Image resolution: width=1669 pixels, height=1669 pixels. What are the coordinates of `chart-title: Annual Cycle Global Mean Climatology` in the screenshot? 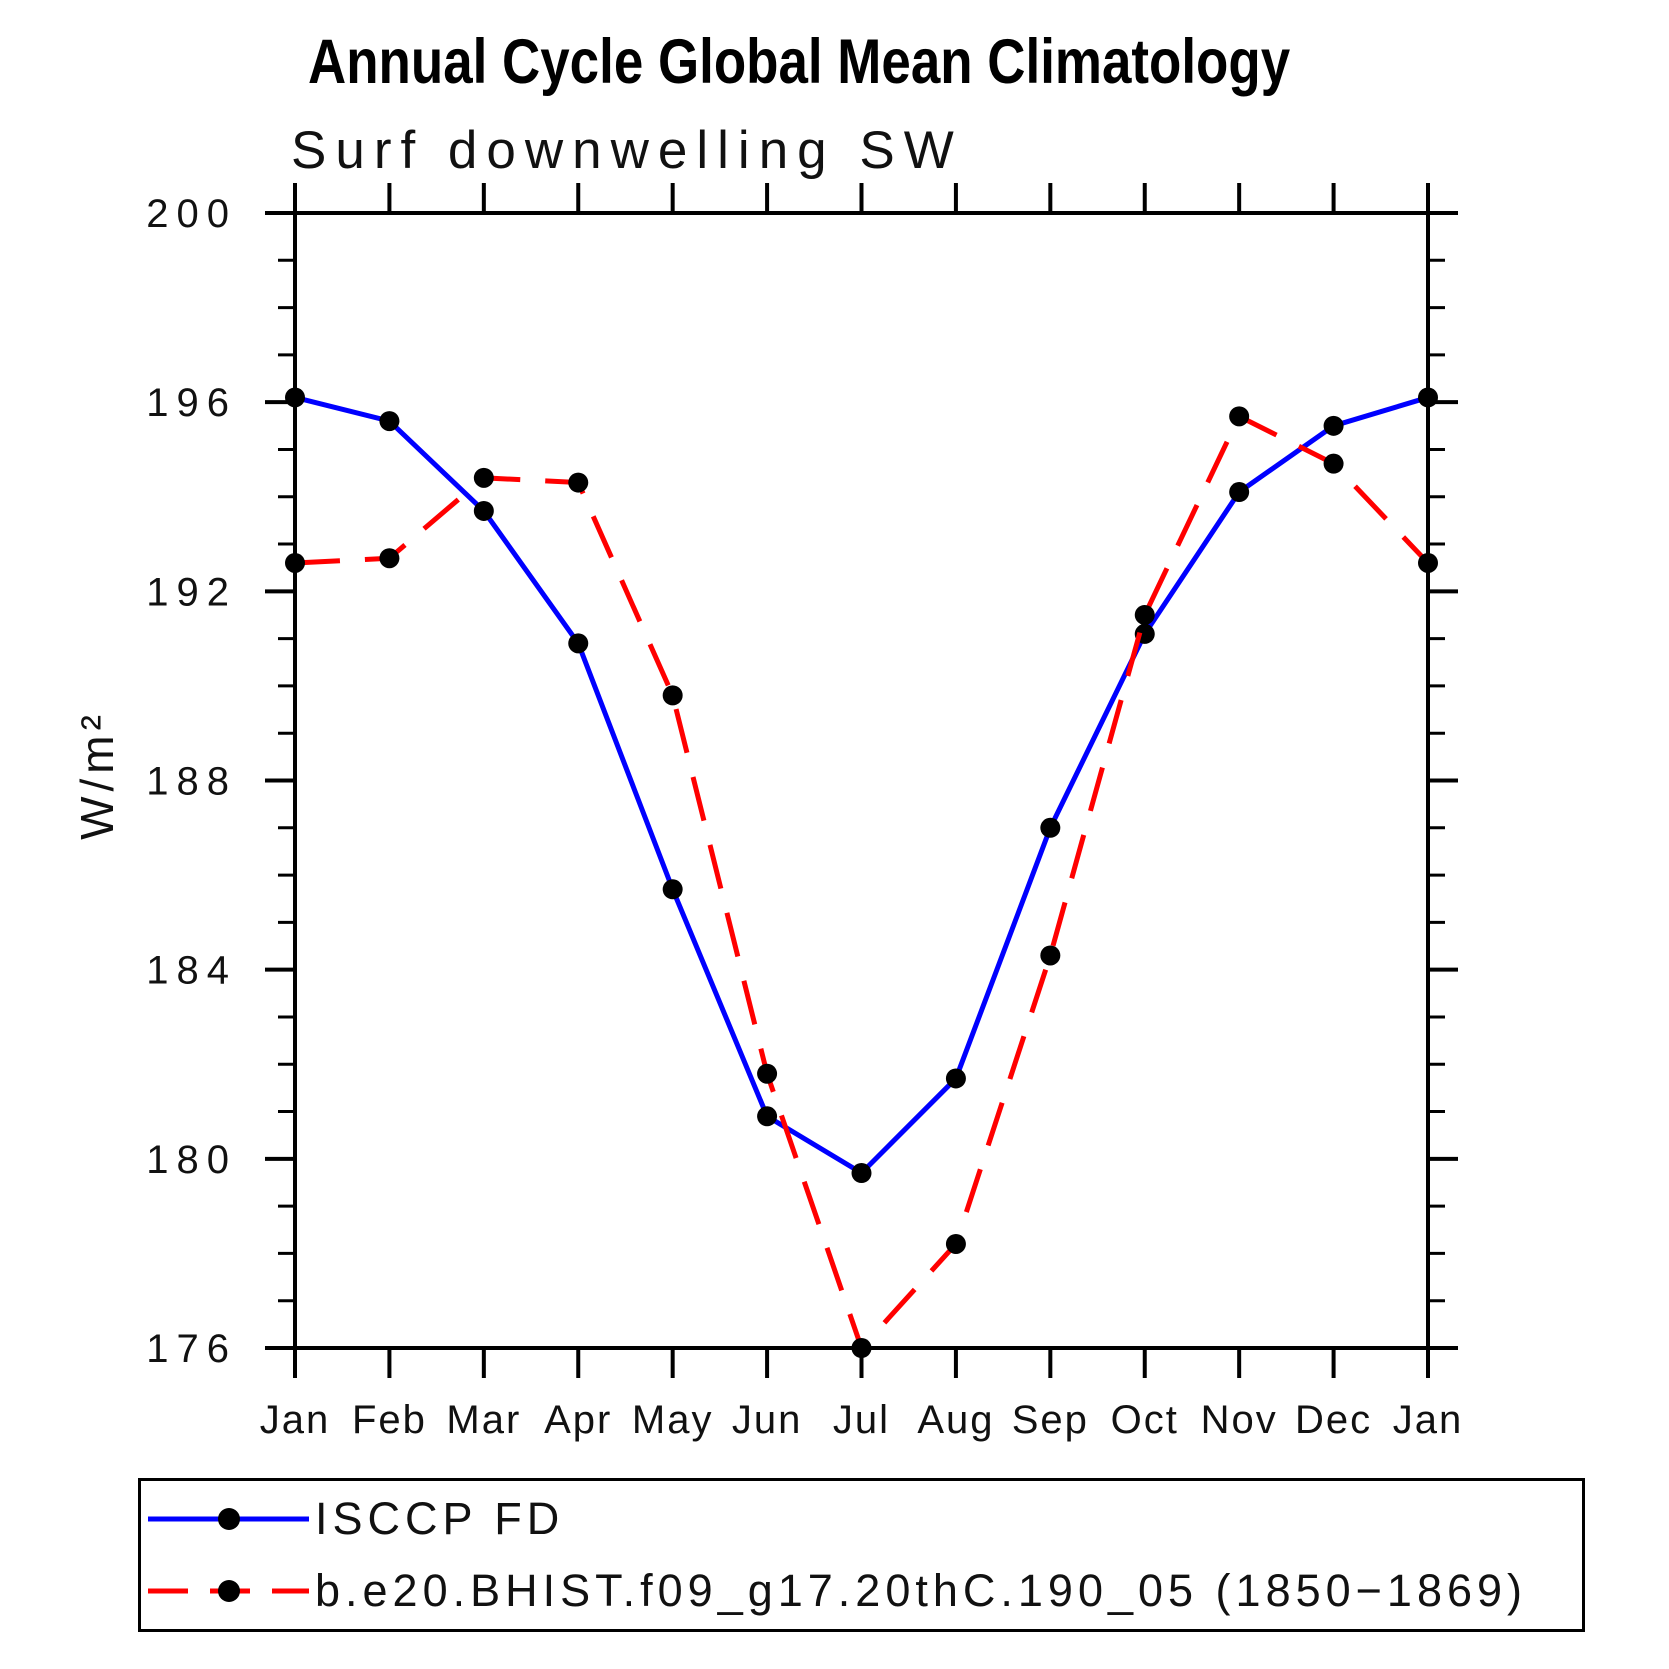 It's located at (799, 62).